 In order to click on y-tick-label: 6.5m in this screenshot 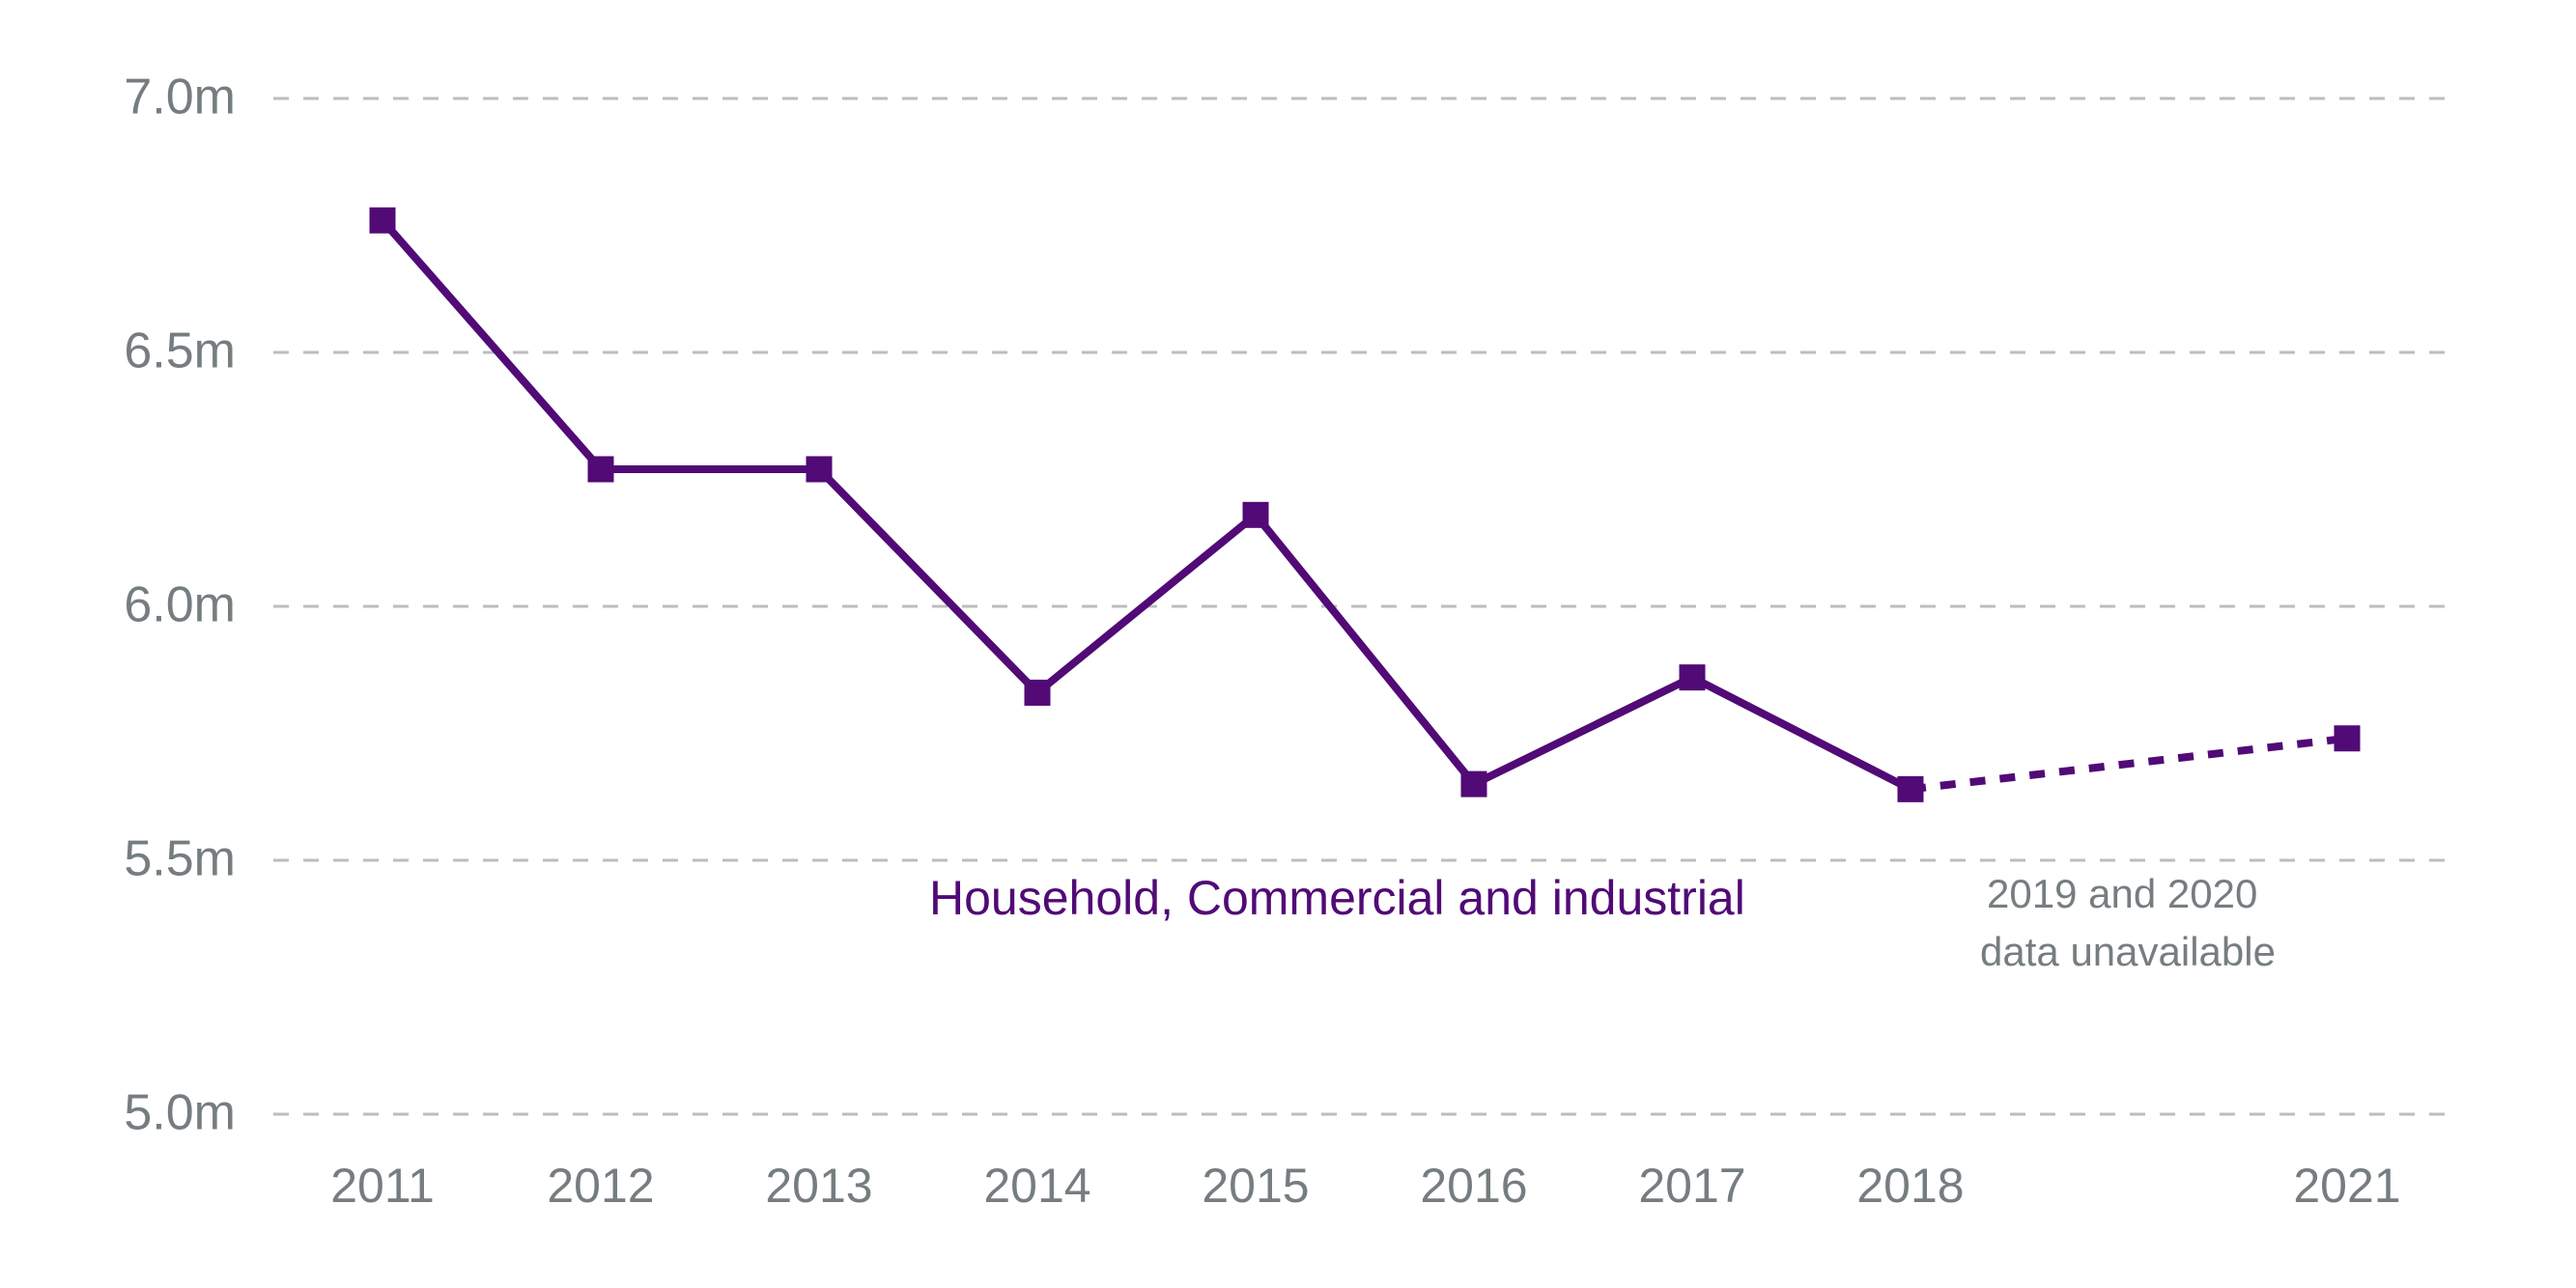, I will do `click(180, 351)`.